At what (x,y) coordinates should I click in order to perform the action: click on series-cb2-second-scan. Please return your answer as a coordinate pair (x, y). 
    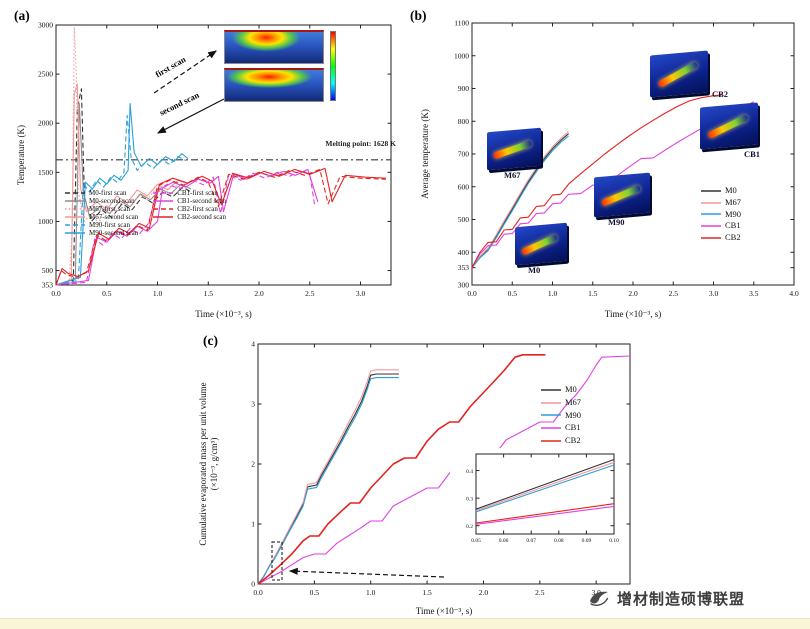
    Looking at the image, I should click on (220, 226).